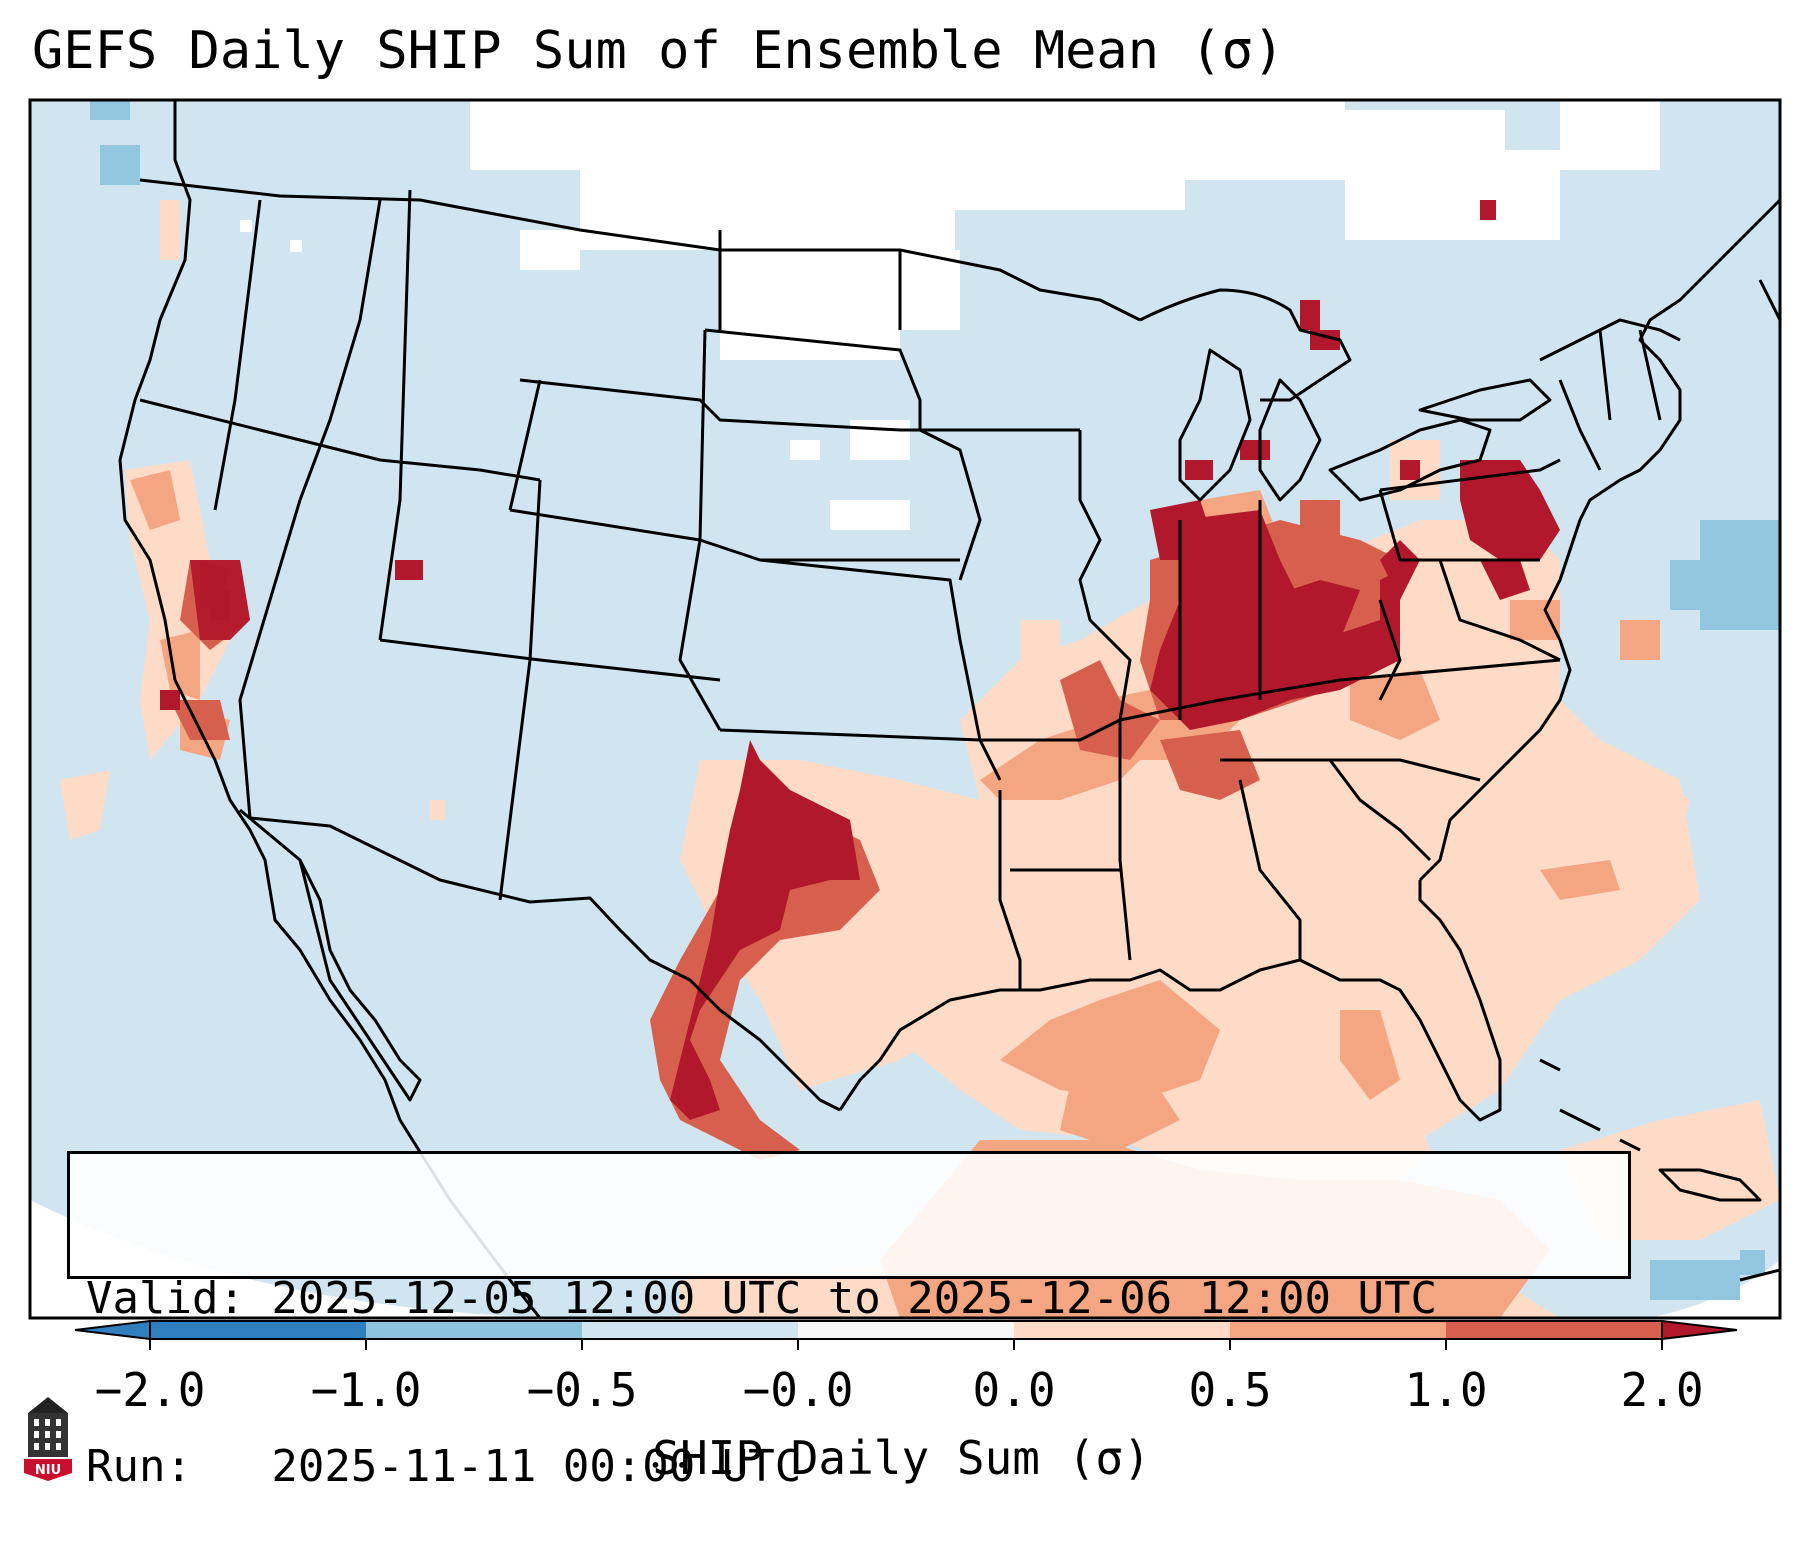 This screenshot has height=1551, width=1803. What do you see at coordinates (901, 1392) in the screenshot?
I see `colorbar-tick-labels: −2.0 −1.0 −0.5 −0.0 0.0 0.5 1.0 2.0` at bounding box center [901, 1392].